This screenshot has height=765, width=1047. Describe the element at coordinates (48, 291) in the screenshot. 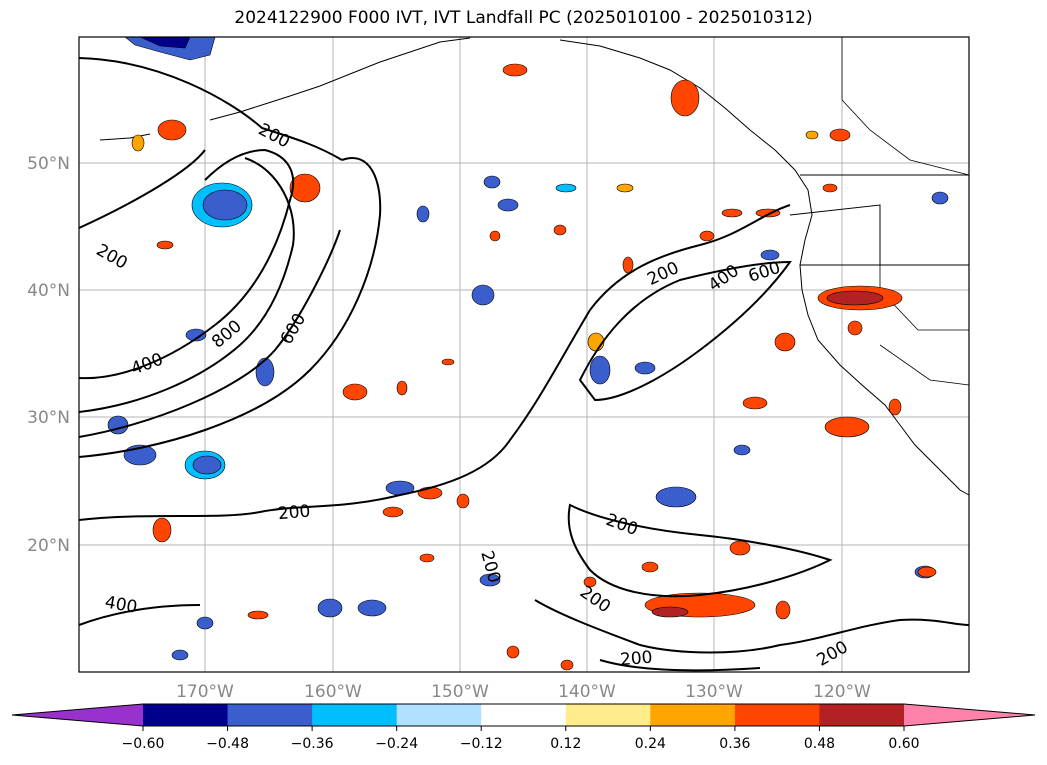

I see `lat-label: 40°N` at that location.